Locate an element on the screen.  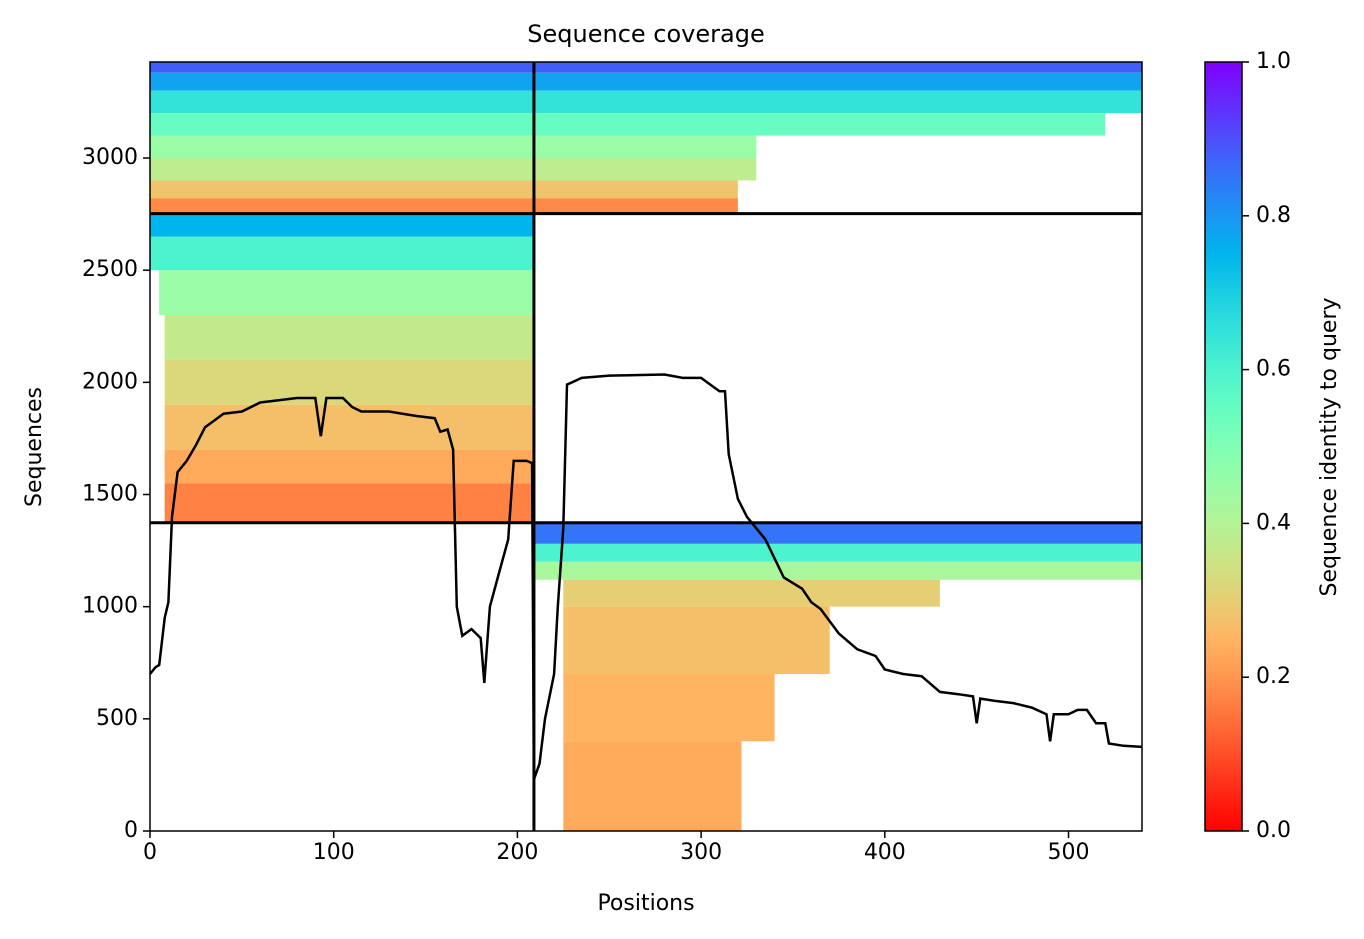
y-axis-label: Sequences is located at coordinates (34, 447).